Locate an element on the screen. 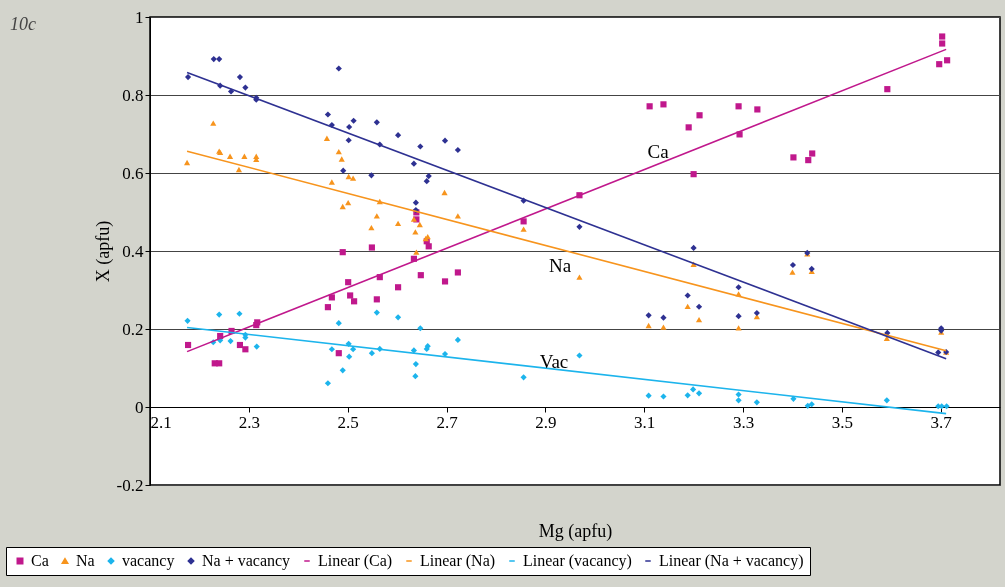 The image size is (1005, 587). y-tick-label: -0.2 is located at coordinates (130, 485).